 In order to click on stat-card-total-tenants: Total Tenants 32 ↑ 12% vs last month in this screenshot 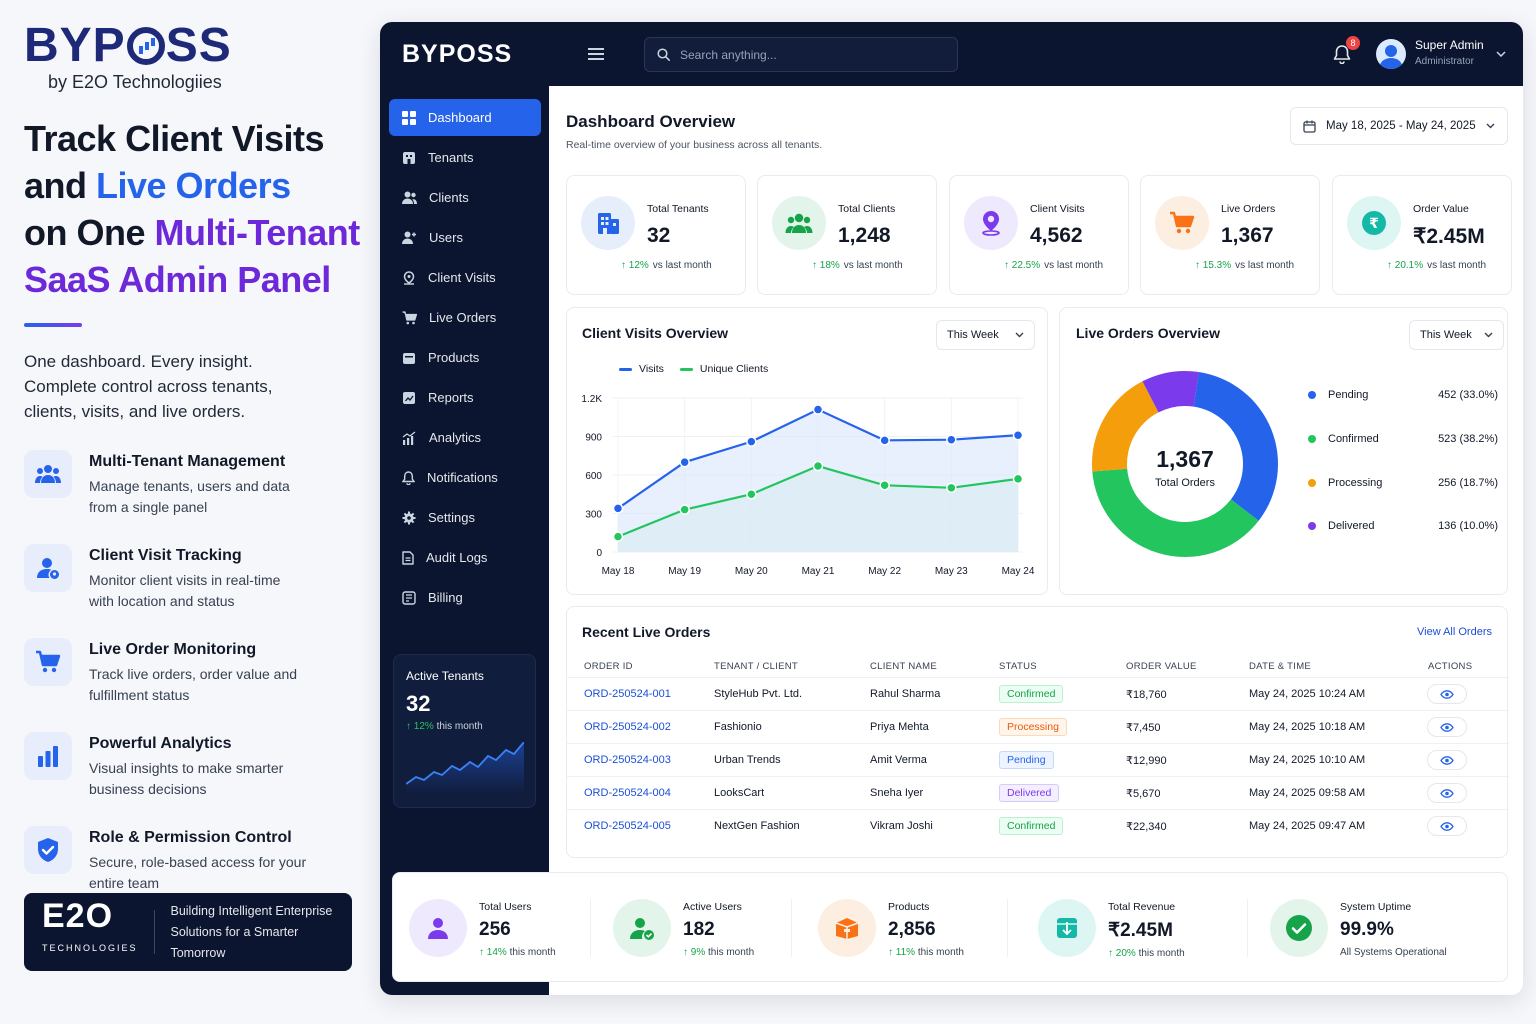, I will do `click(656, 235)`.